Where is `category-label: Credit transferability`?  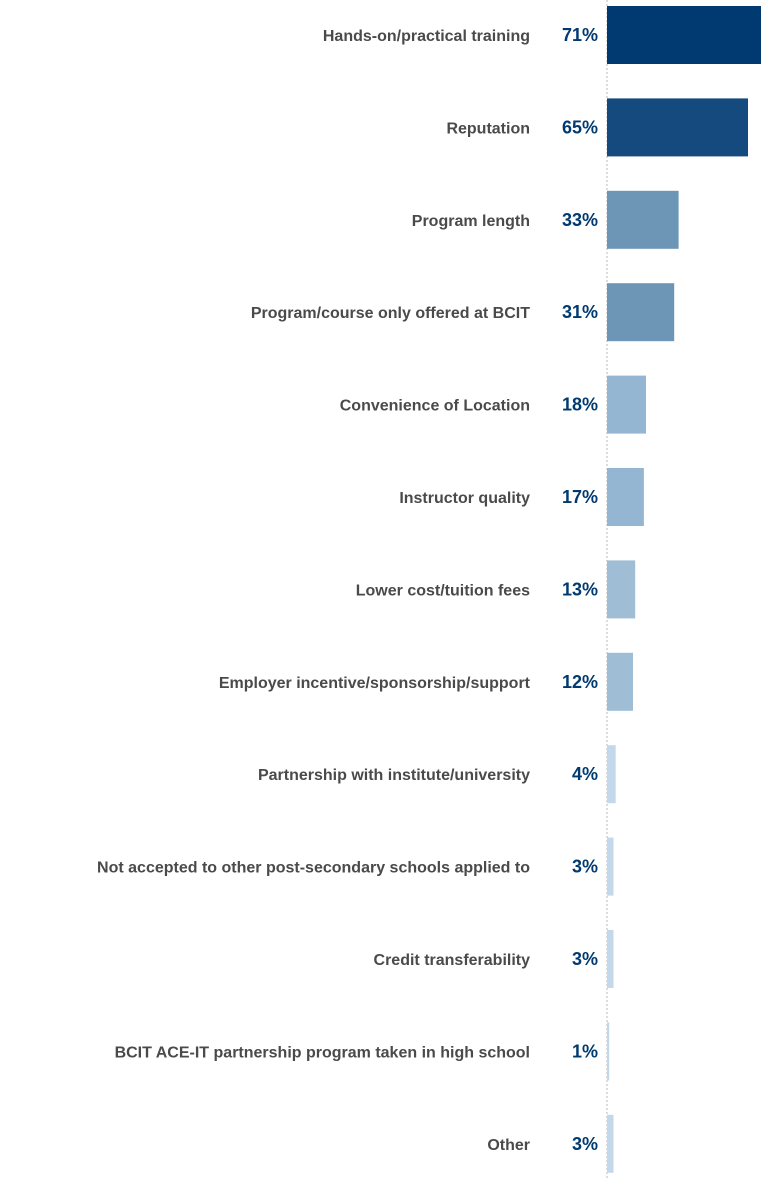
category-label: Credit transferability is located at coordinates (452, 960).